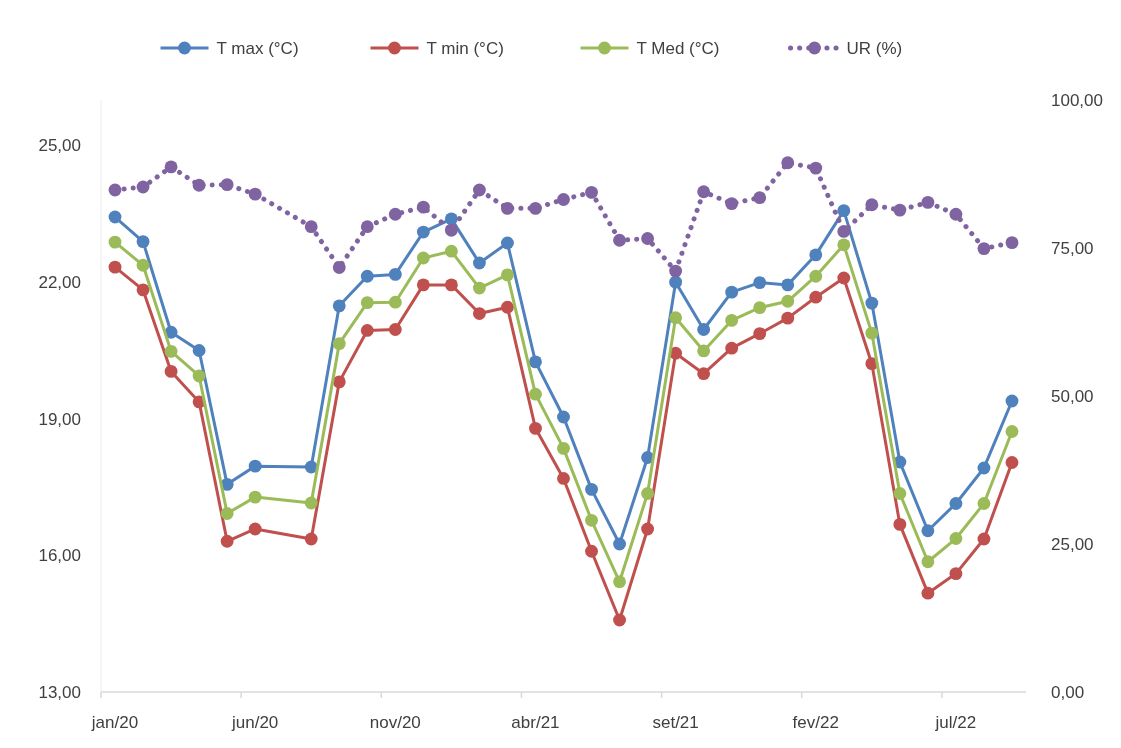 The image size is (1121, 748). What do you see at coordinates (59, 419) in the screenshot?
I see `y-tick-label: 19,00` at bounding box center [59, 419].